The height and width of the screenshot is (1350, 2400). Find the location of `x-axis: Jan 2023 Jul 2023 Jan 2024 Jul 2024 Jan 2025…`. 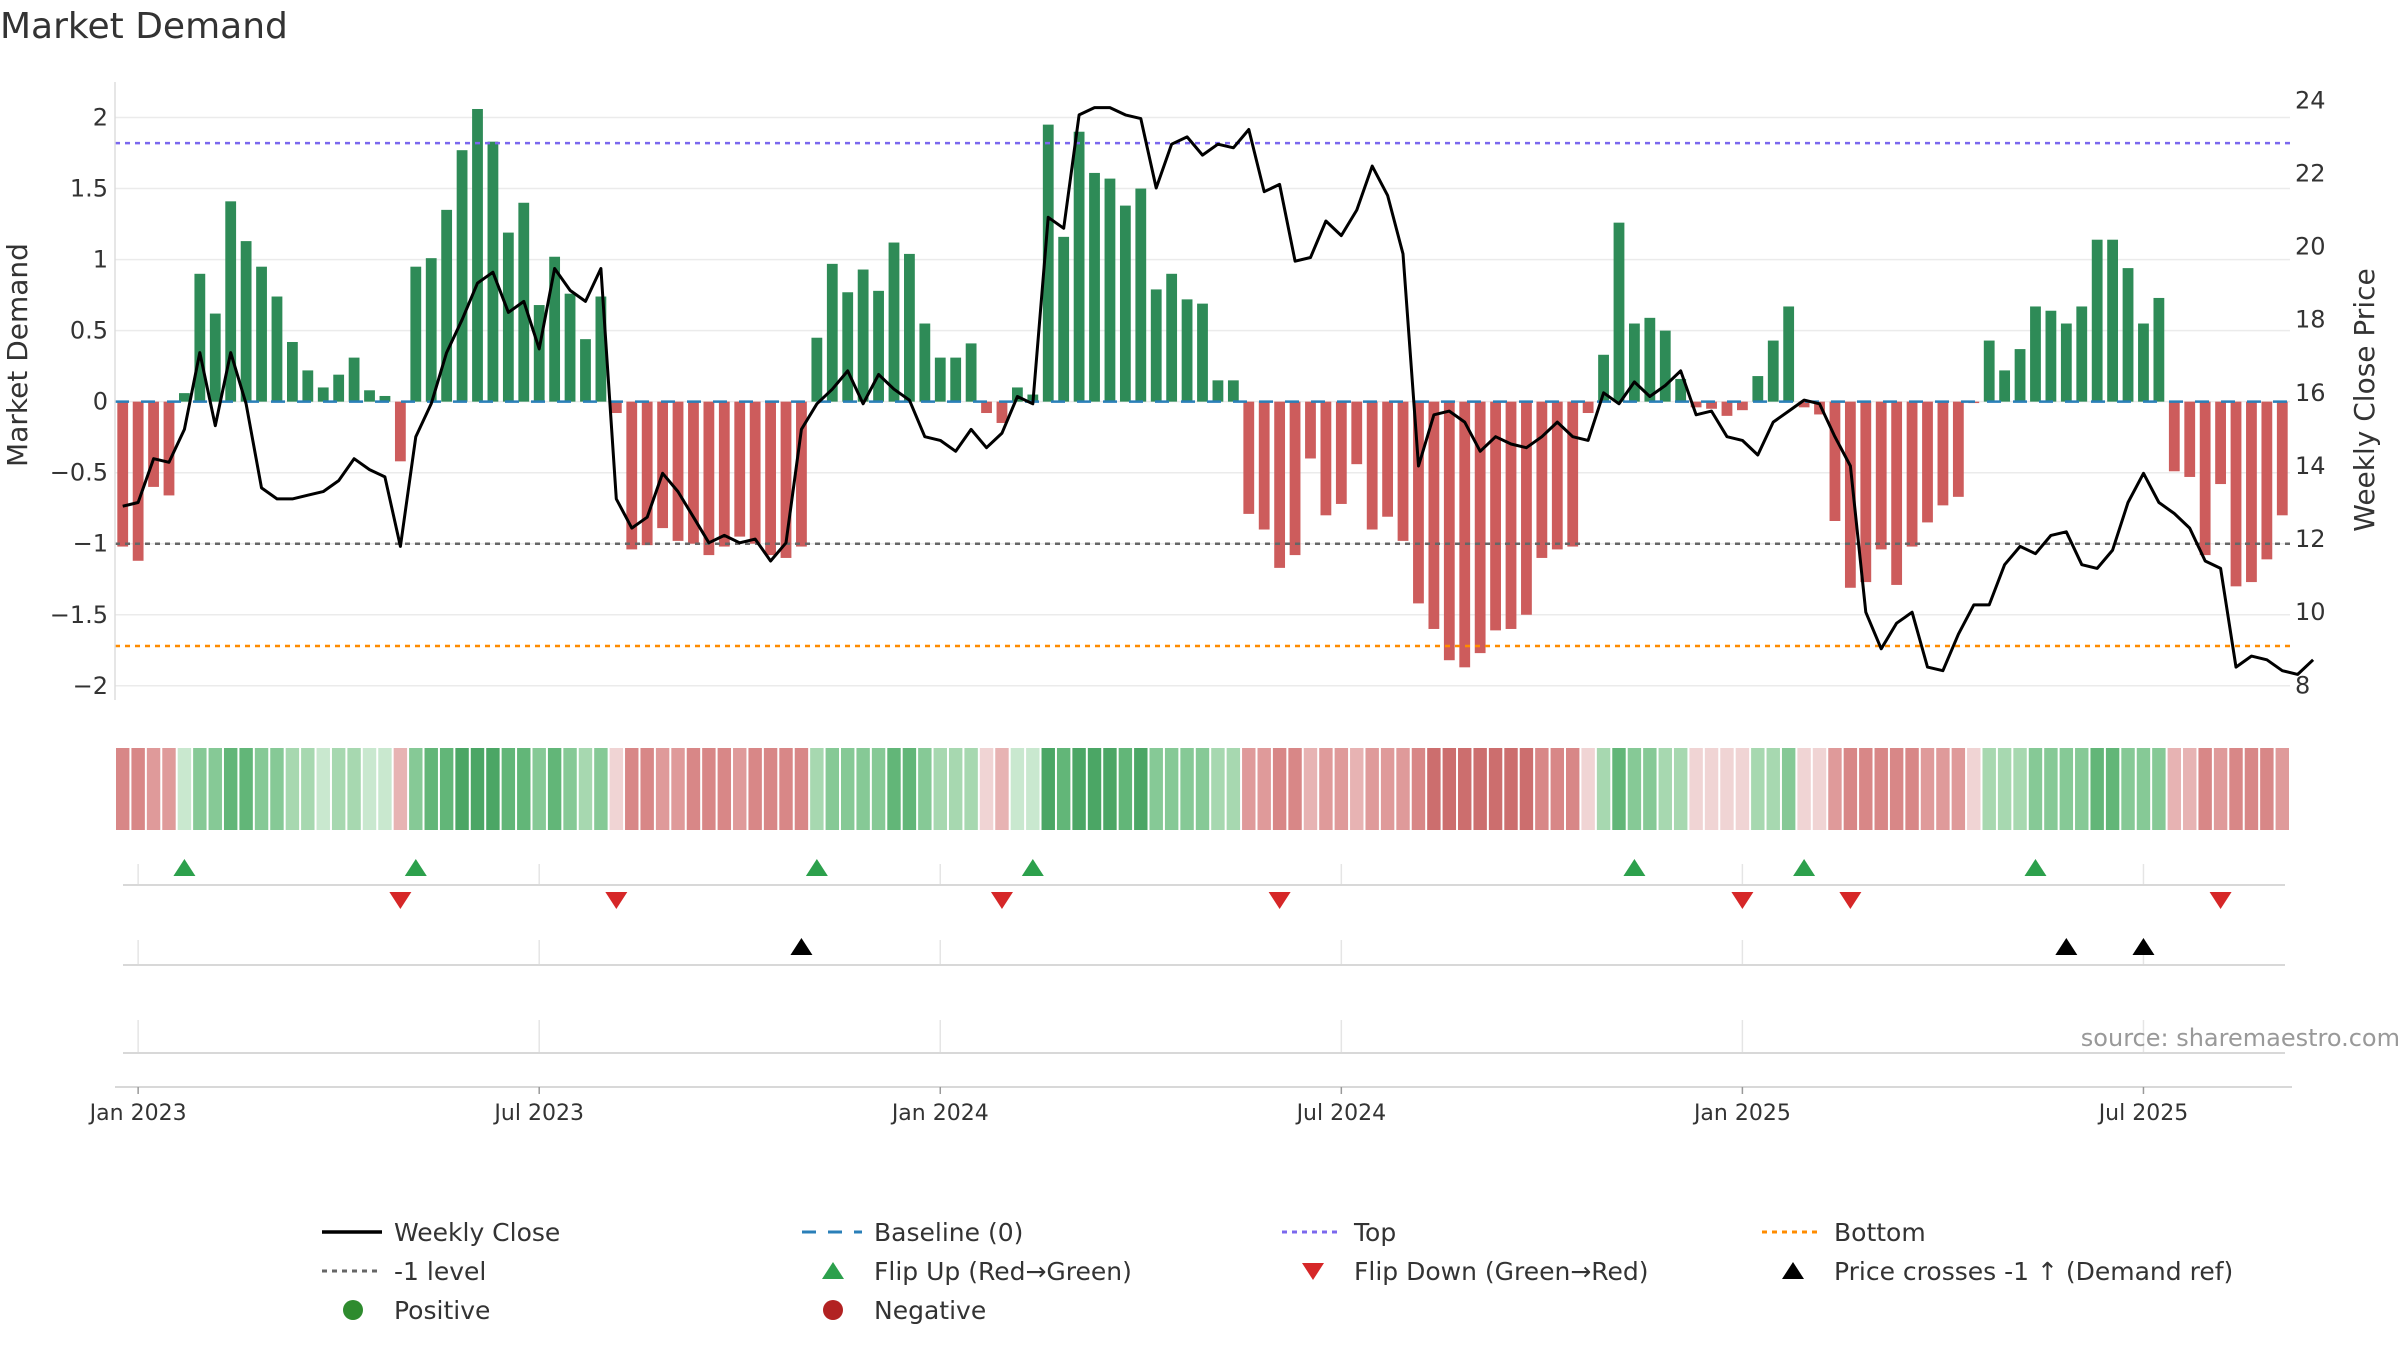

x-axis: Jan 2023 Jul 2023 Jan 2024 Jul 2024 Jan 2025… is located at coordinates (1138, 1106).